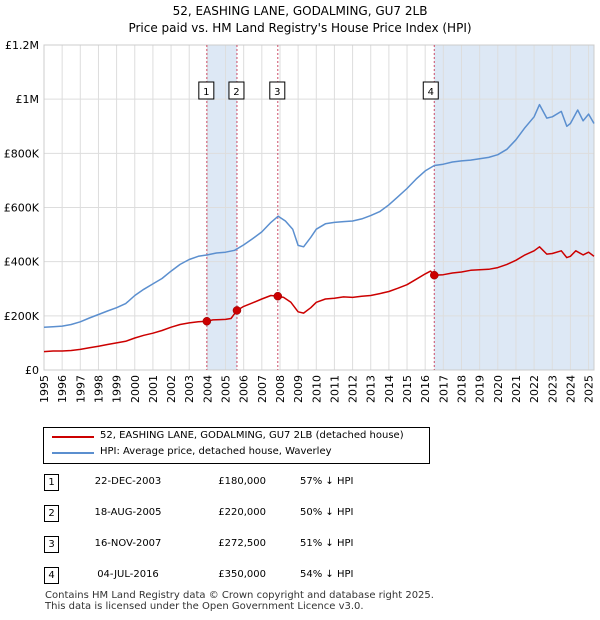 The height and width of the screenshot is (620, 600). I want to click on x-tick-label: 2014, so click(389, 389).